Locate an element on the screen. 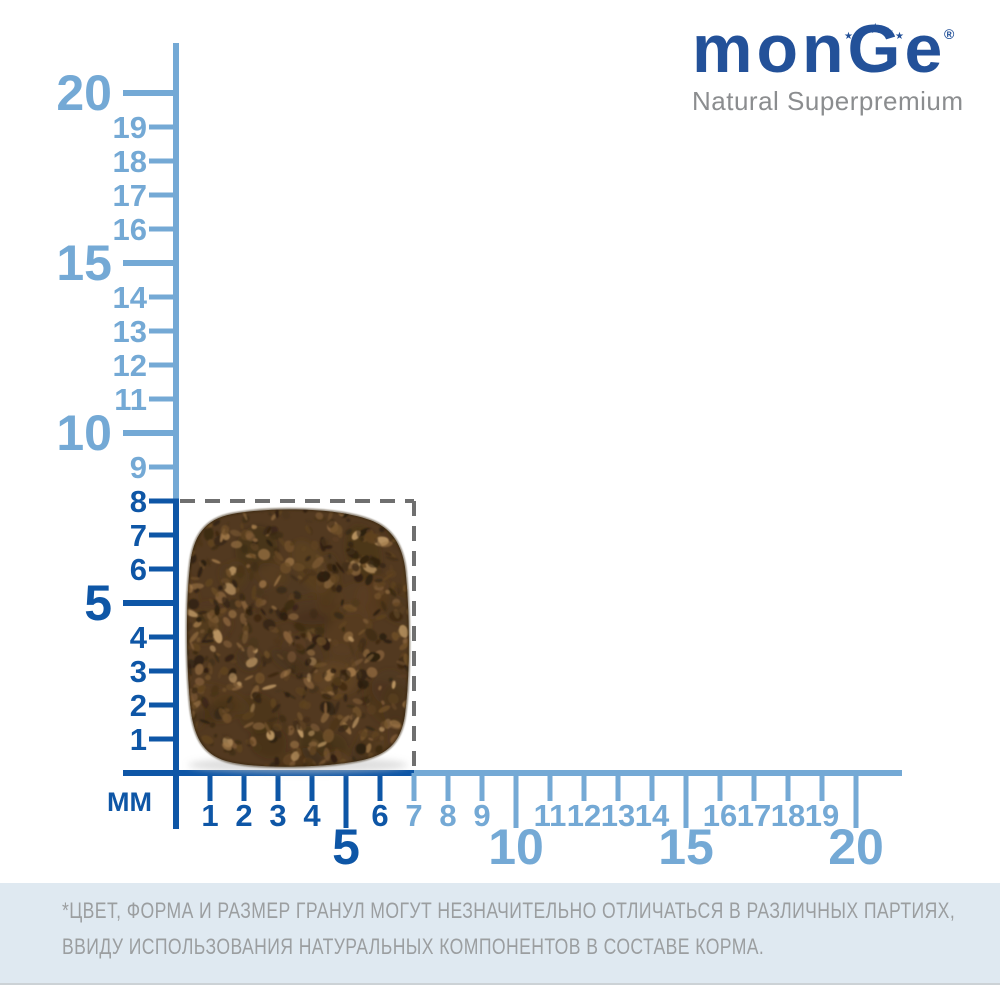 This screenshot has height=1000, width=1000. v-tick-label-7: 7 is located at coordinates (138, 535).